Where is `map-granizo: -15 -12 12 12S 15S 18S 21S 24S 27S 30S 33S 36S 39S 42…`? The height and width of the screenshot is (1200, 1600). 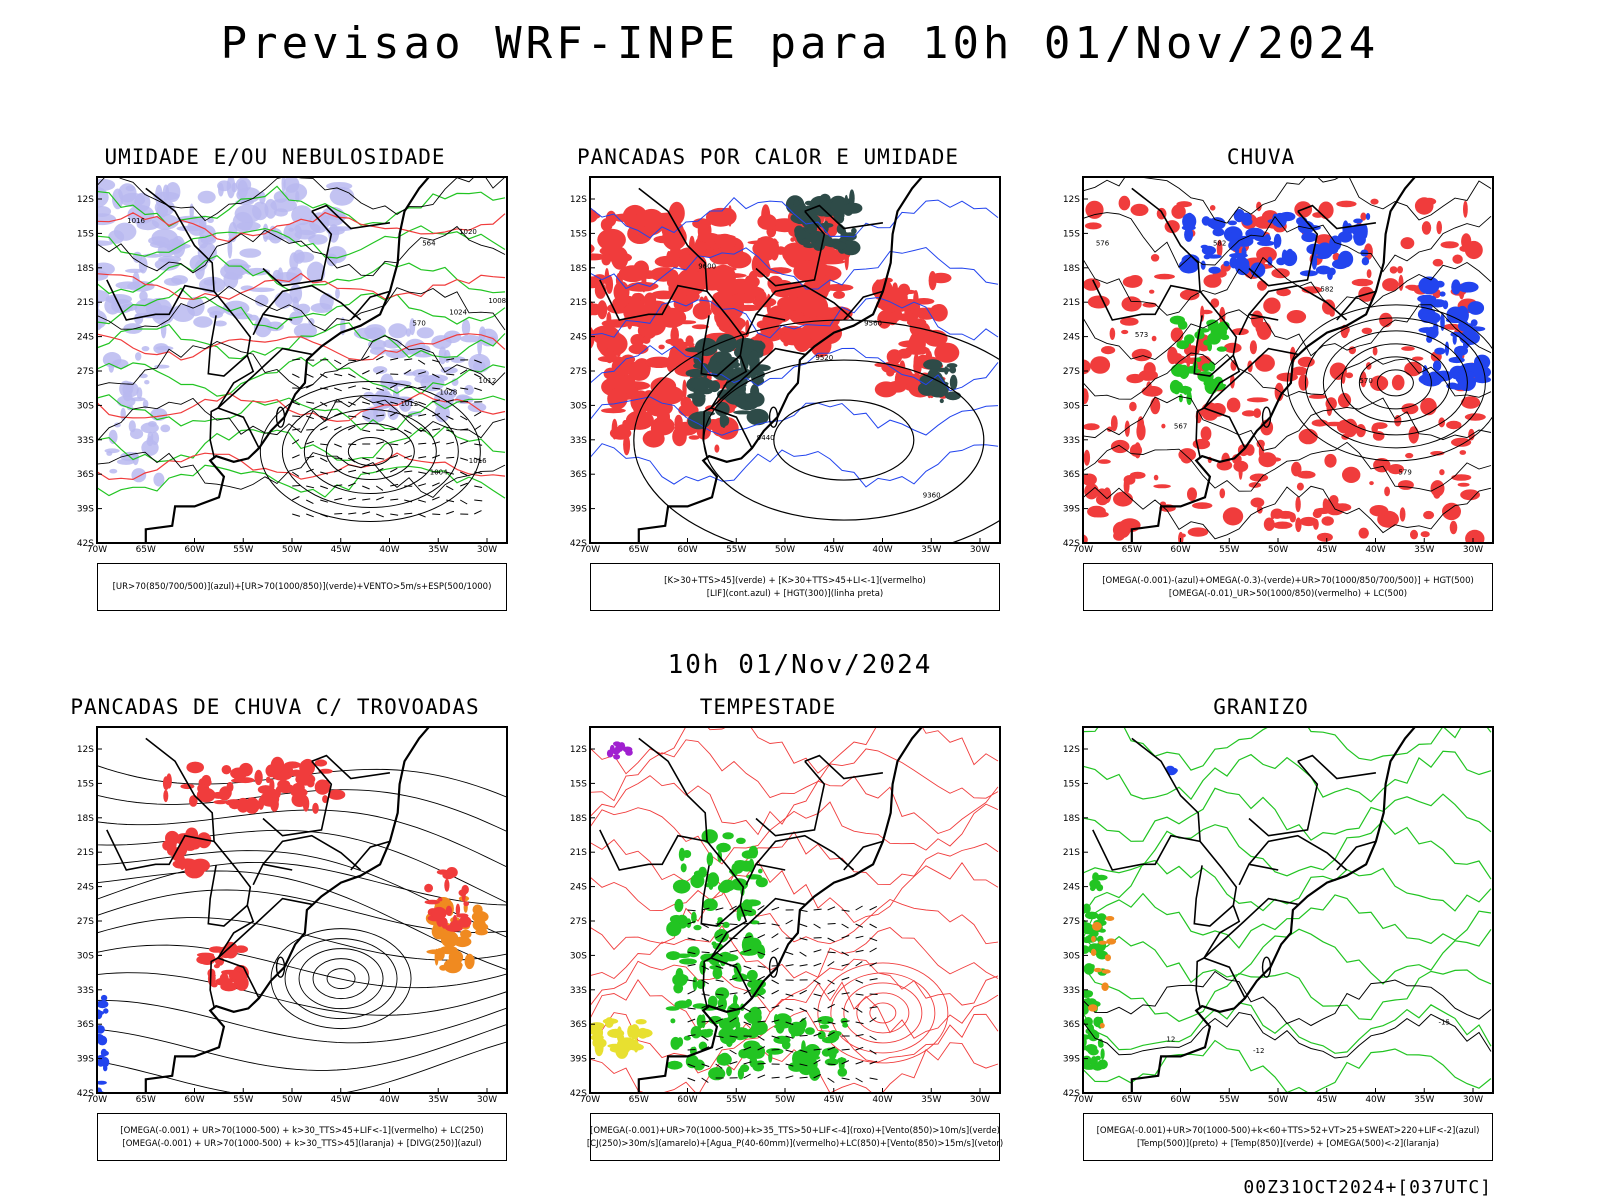
map-granizo: -15 -12 12 12S 15S 18S 21S 24S 27S 30S 33S 36S 39S 42… is located at coordinates (1261, 930).